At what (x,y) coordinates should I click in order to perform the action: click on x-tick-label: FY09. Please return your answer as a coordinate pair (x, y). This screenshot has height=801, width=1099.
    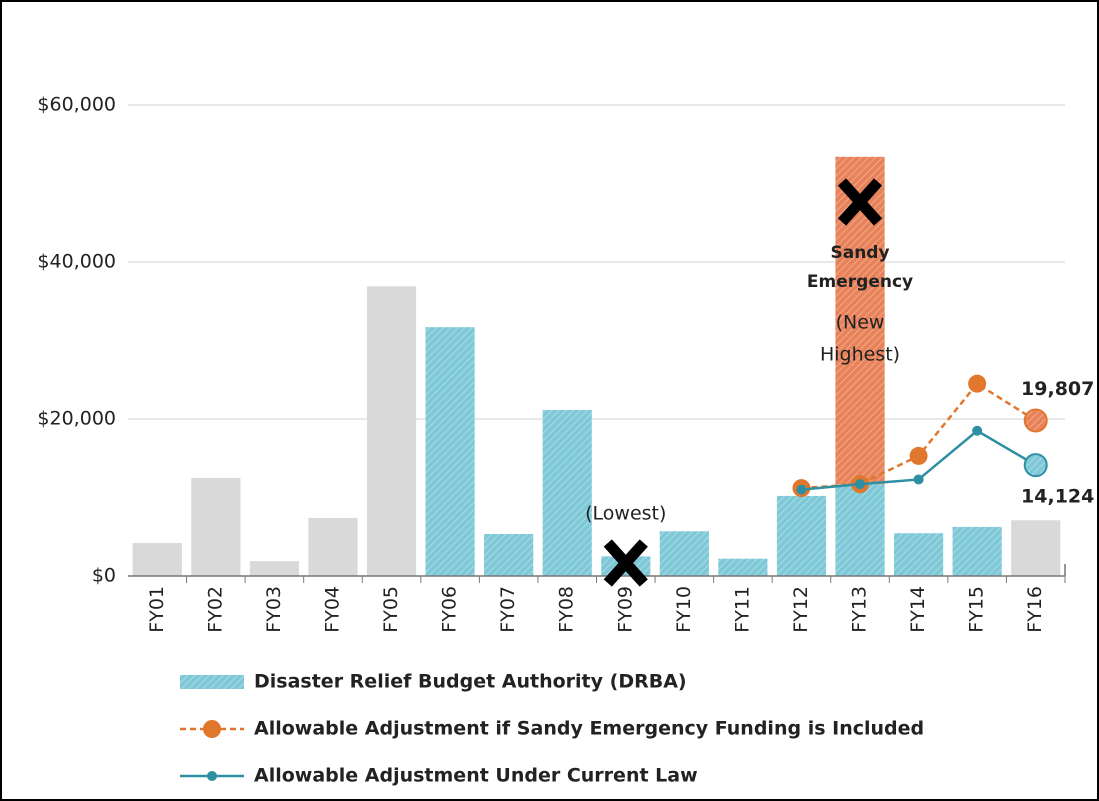
    Looking at the image, I should click on (625, 609).